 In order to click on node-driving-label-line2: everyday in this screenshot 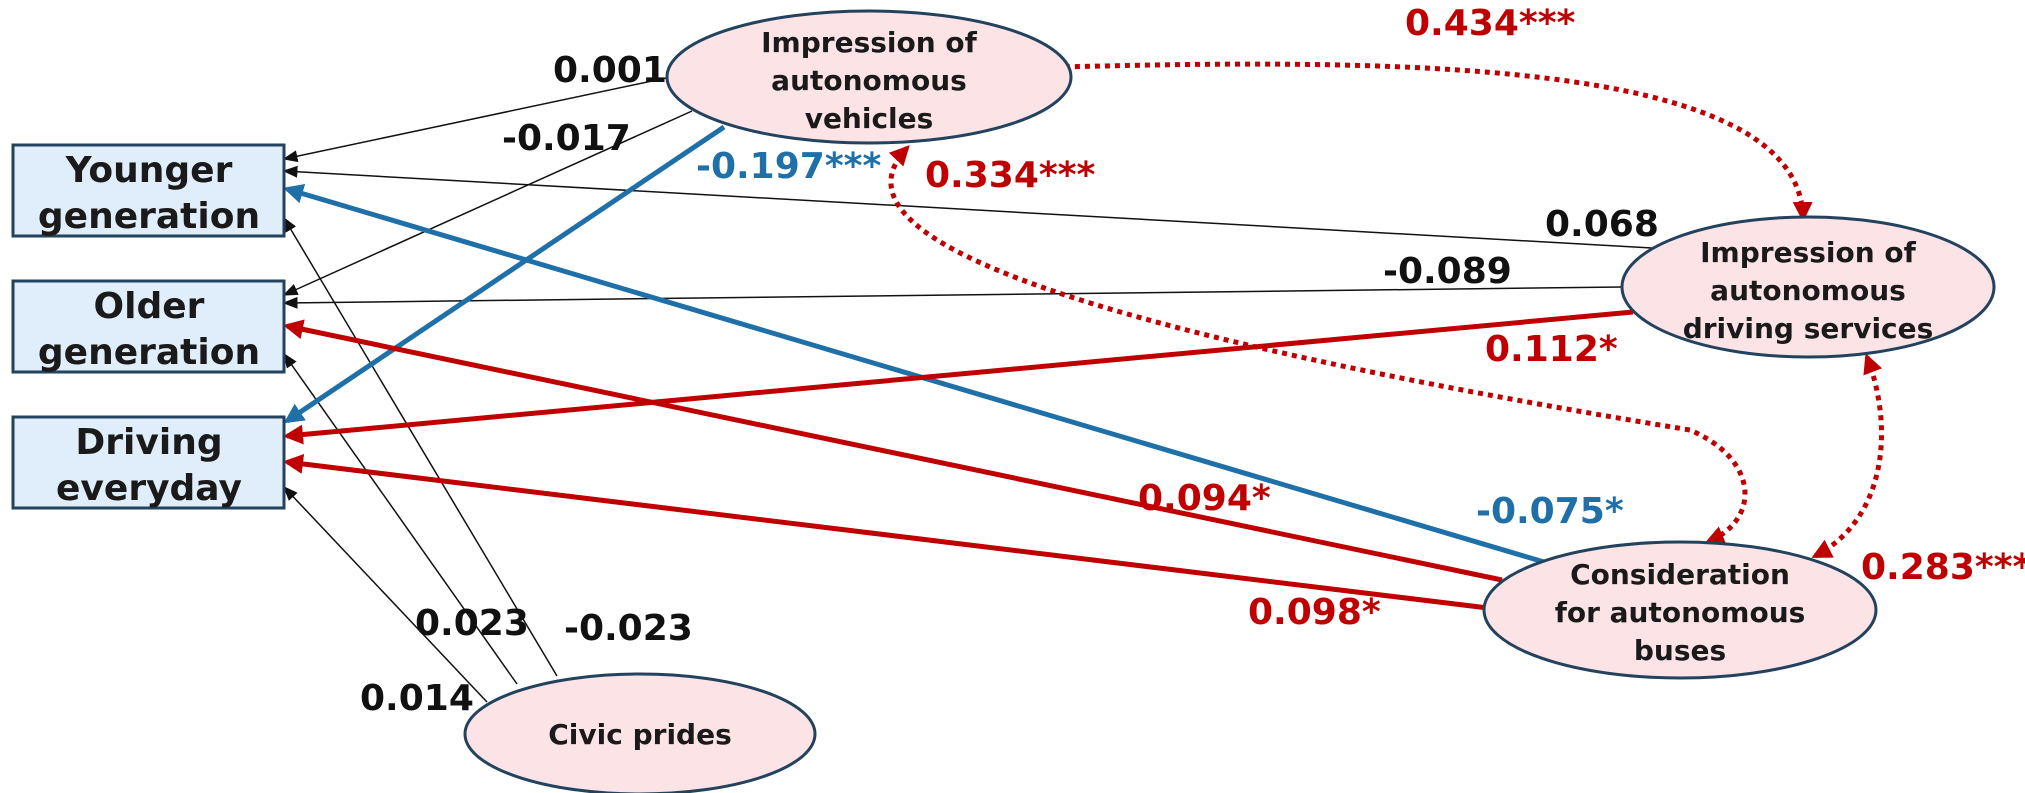, I will do `click(149, 488)`.